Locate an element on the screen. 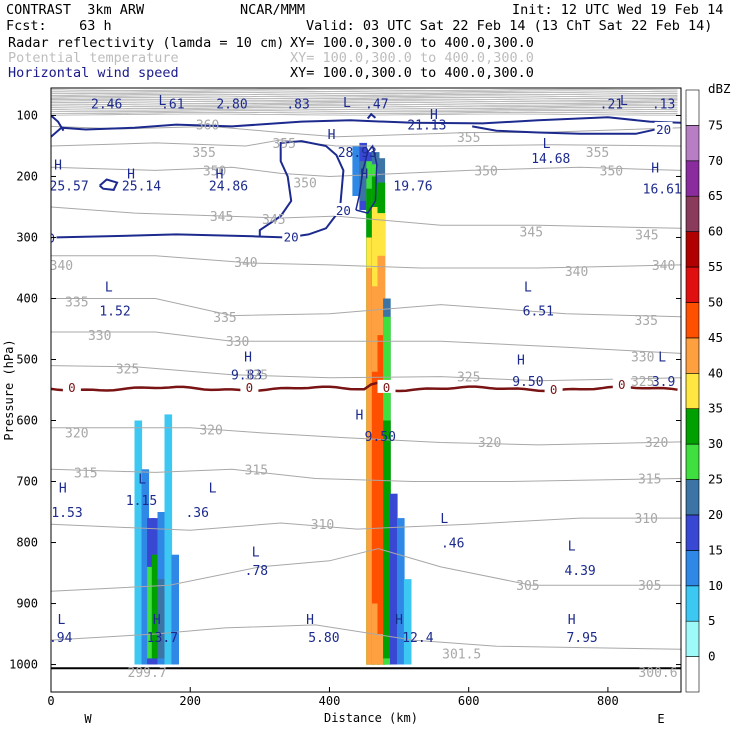 The width and height of the screenshot is (740, 740). x-tick-label: 200 is located at coordinates (190, 701).